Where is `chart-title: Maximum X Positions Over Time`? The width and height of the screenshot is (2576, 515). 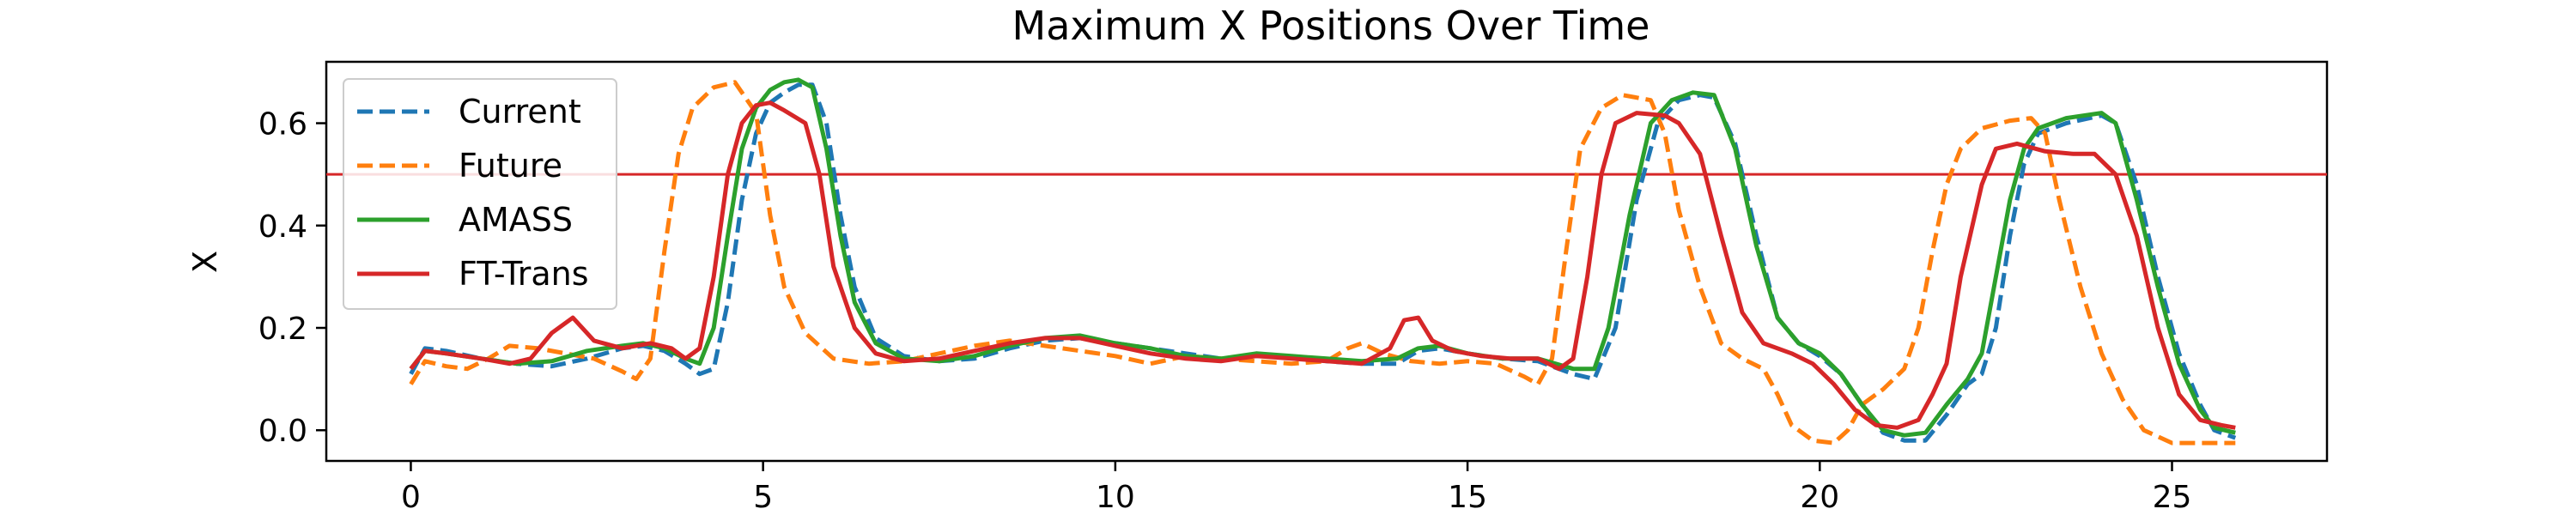 chart-title: Maximum X Positions Over Time is located at coordinates (1331, 26).